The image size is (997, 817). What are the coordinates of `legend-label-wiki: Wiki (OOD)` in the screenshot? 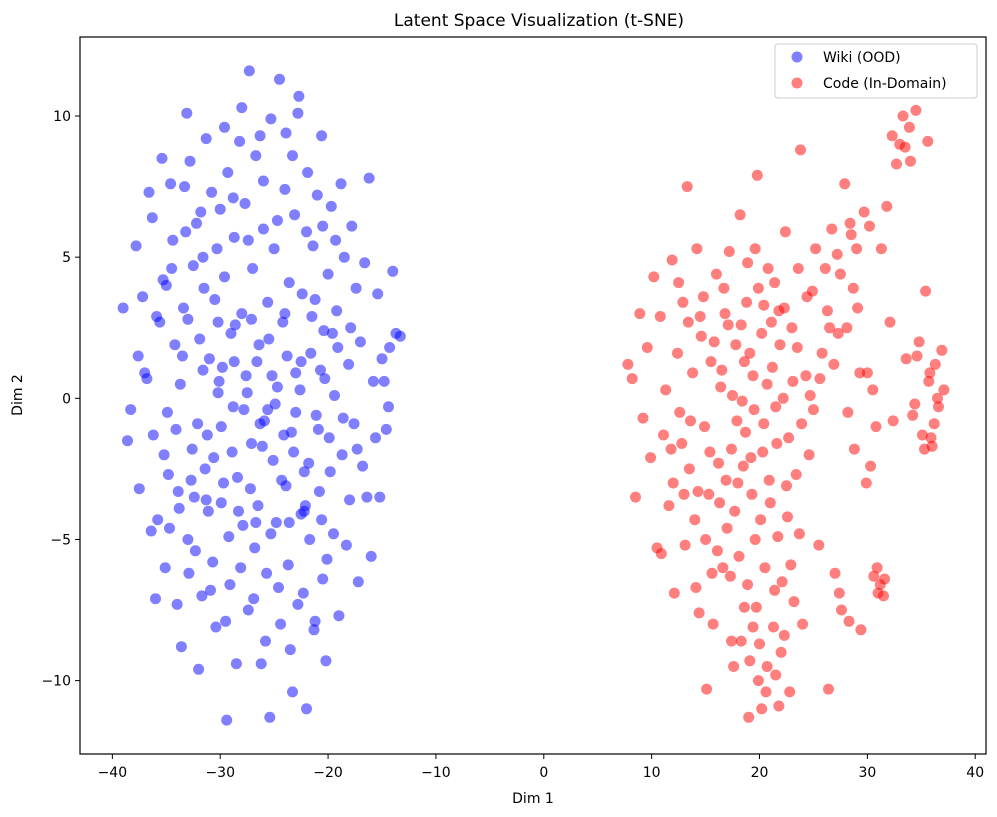 It's located at (862, 58).